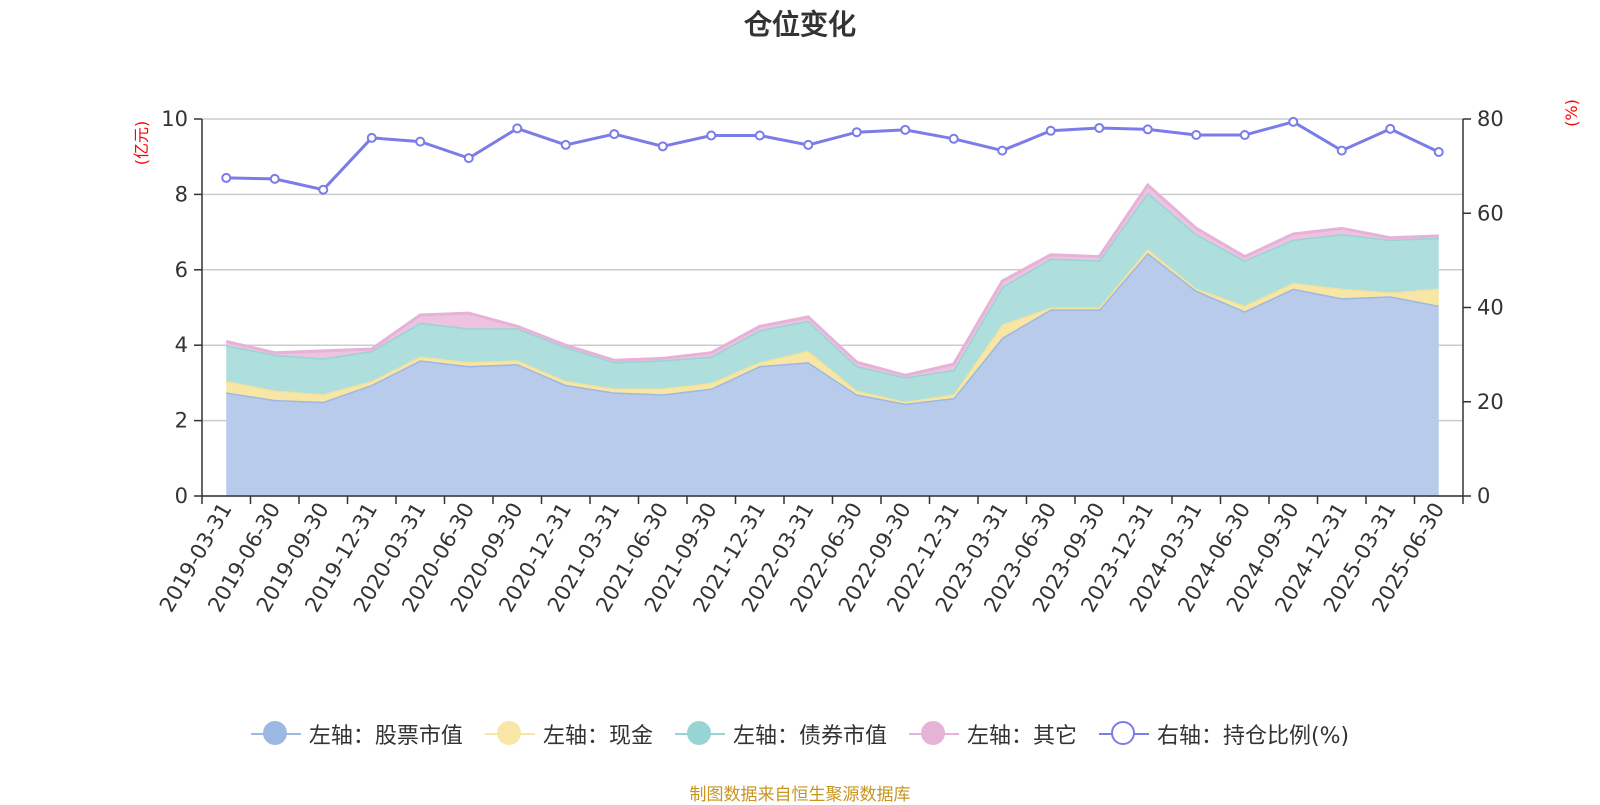 The width and height of the screenshot is (1600, 805). I want to click on legend-item-bond: 左轴：债券市值, so click(780, 734).